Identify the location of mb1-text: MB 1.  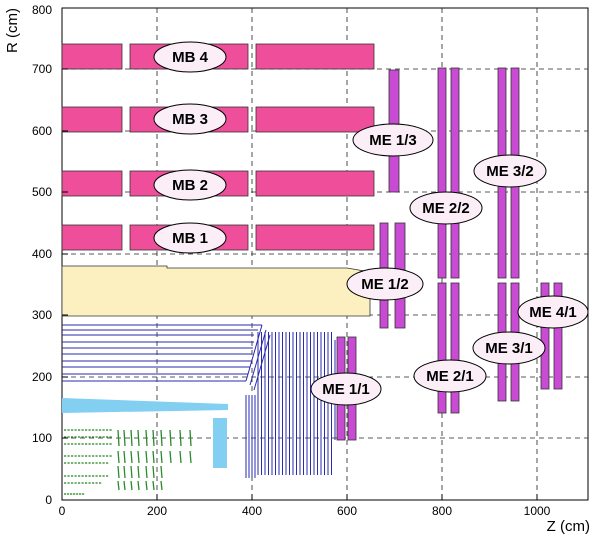
(190, 238).